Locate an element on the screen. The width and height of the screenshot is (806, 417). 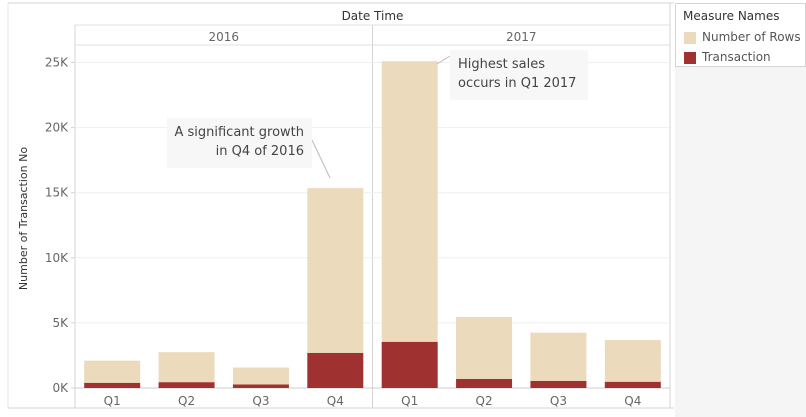
legend: Measure Names Number of Rows Transaction is located at coordinates (740, 35).